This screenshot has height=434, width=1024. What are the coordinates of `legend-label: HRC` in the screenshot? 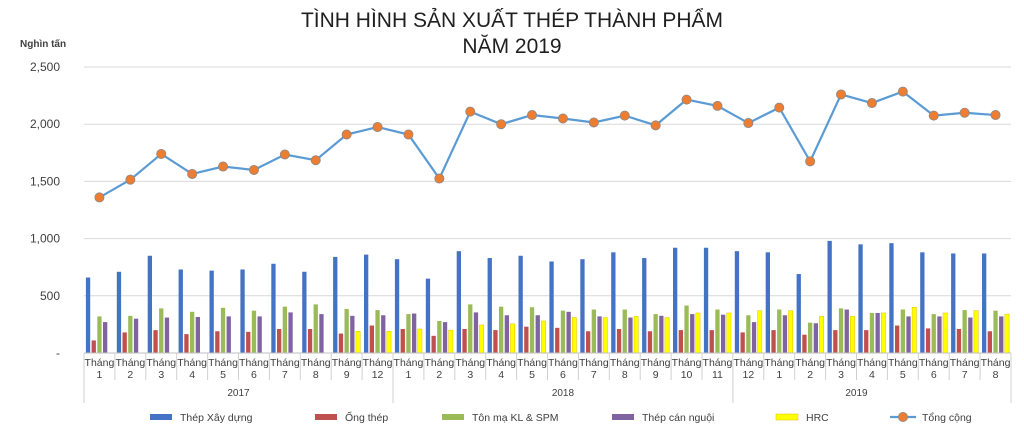 It's located at (817, 418).